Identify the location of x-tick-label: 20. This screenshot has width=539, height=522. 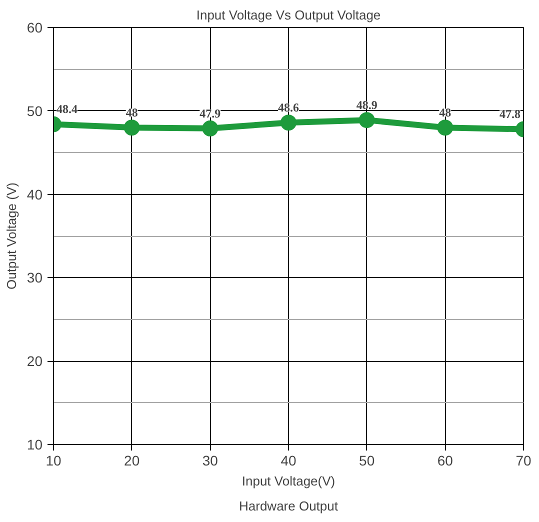
(132, 460).